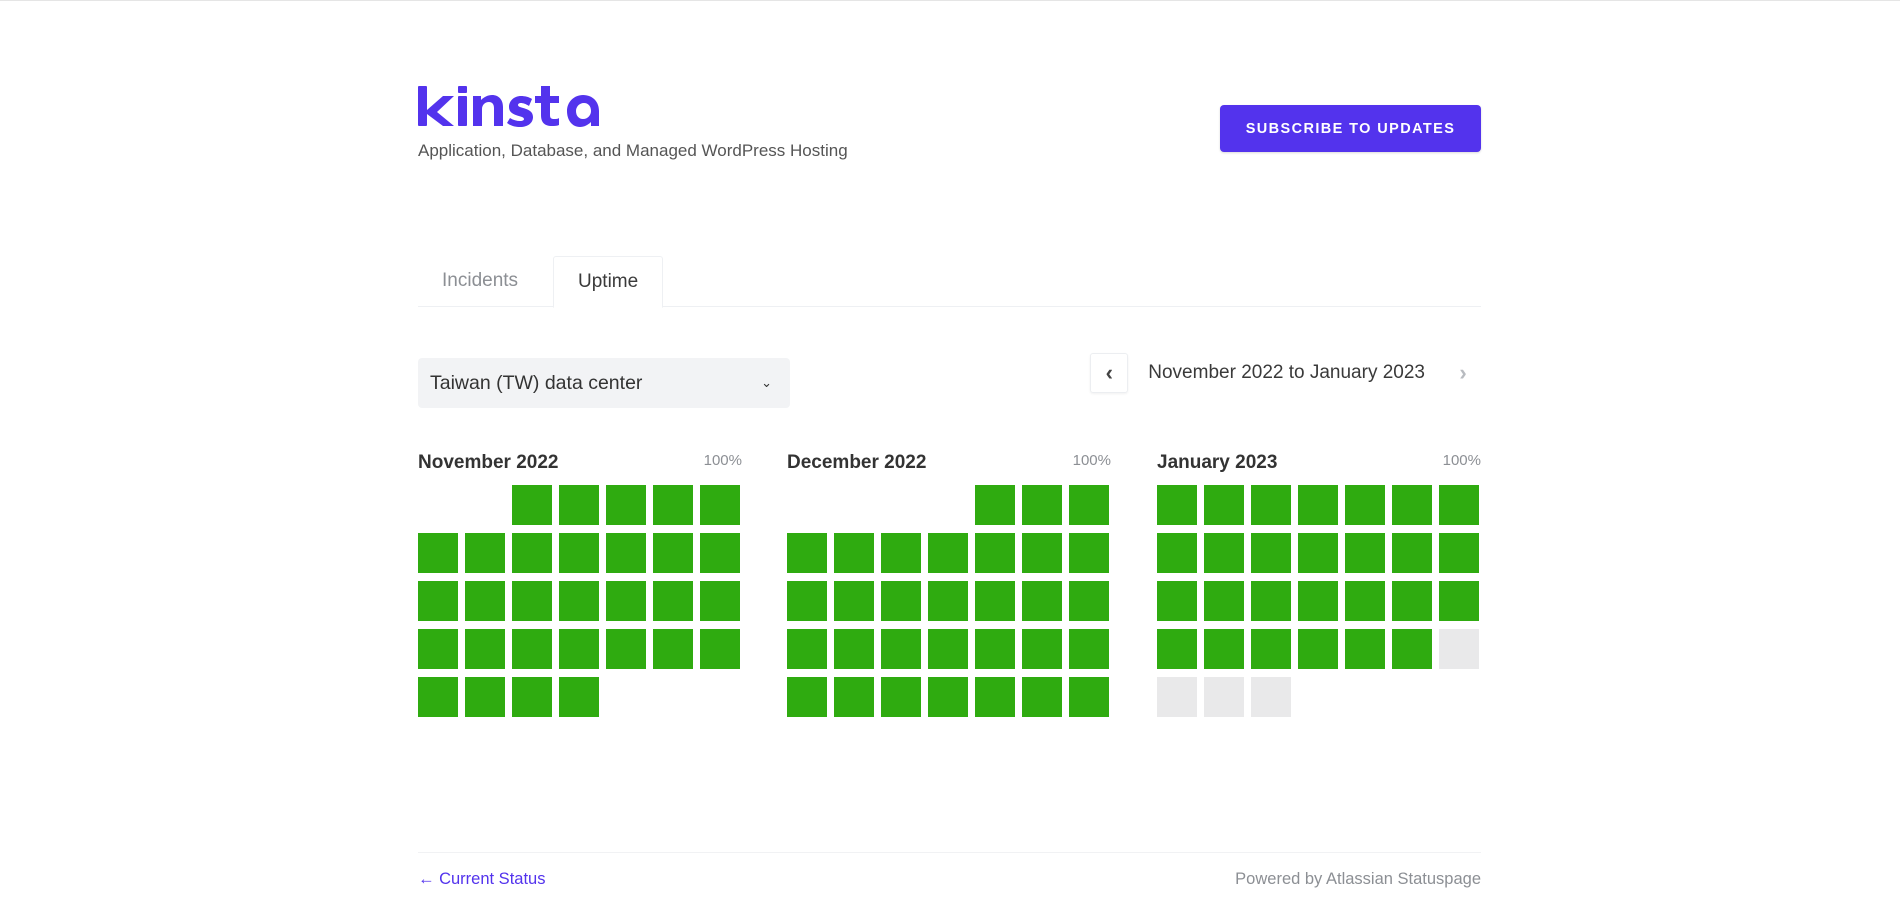  I want to click on kinsta-logo, so click(518, 108).